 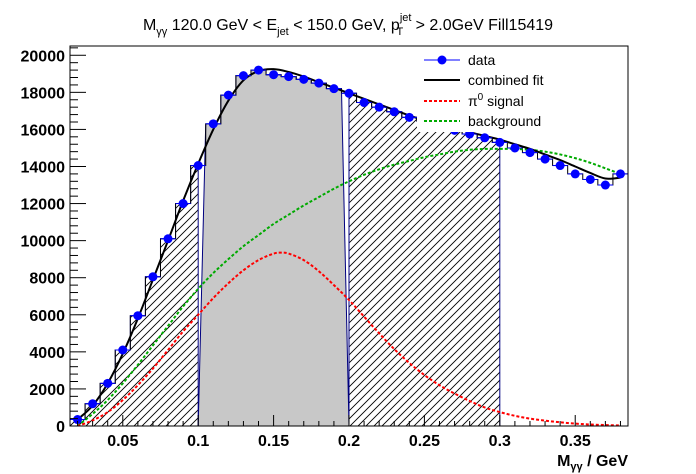 What do you see at coordinates (504, 121) in the screenshot?
I see `legend-label-background: background` at bounding box center [504, 121].